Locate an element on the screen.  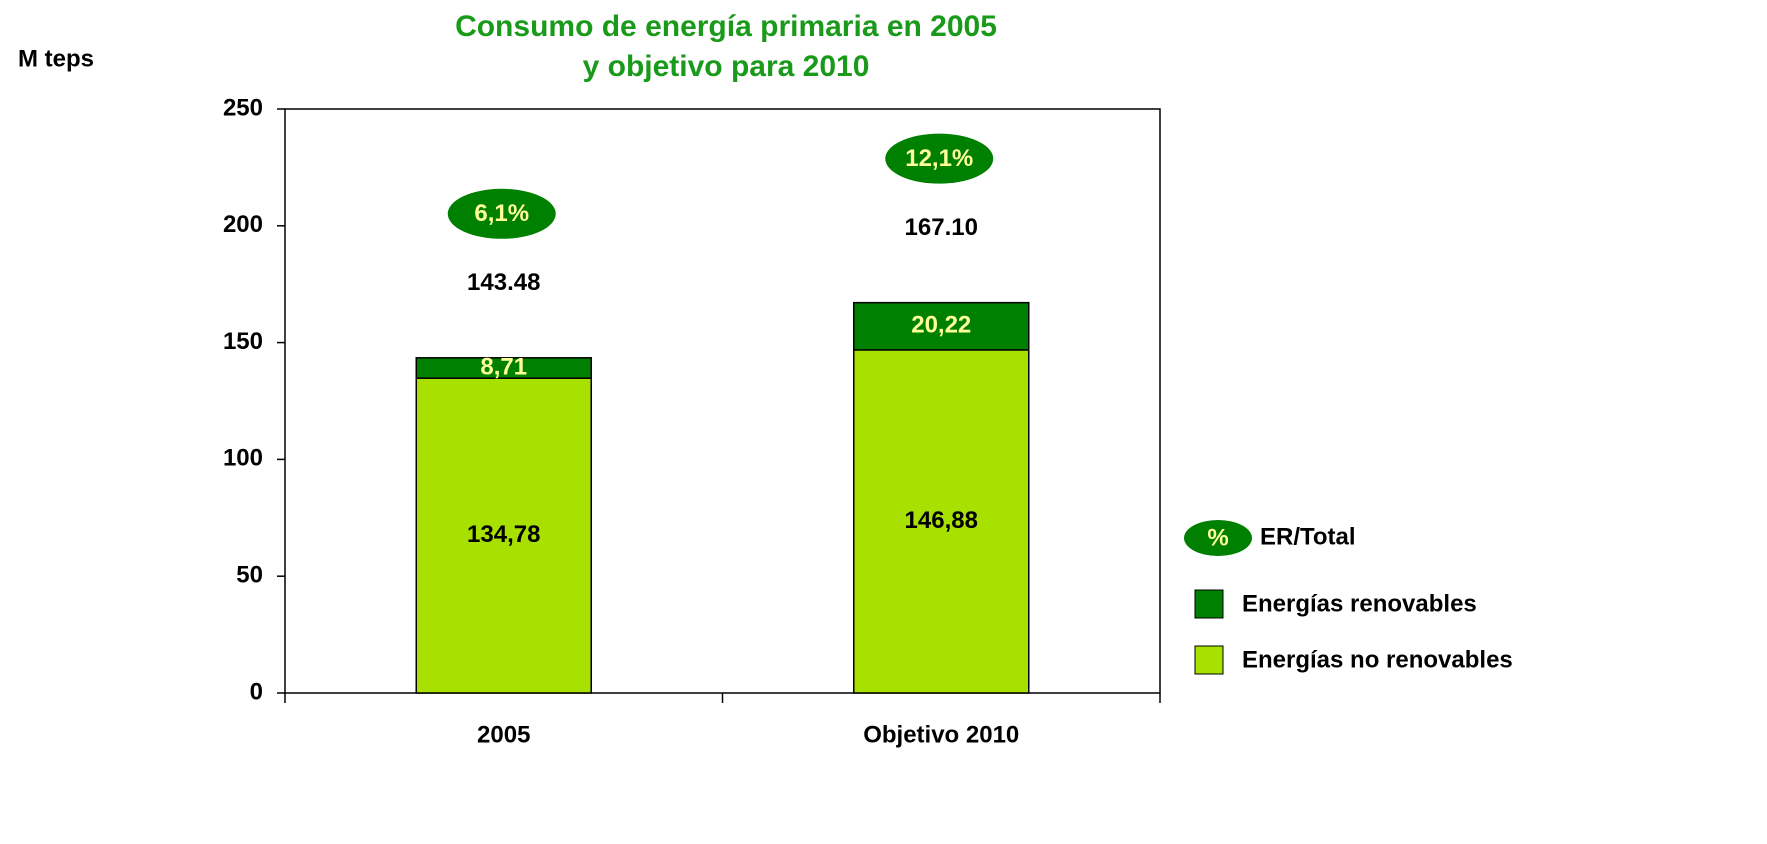
share-label: 12,1% is located at coordinates (939, 158).